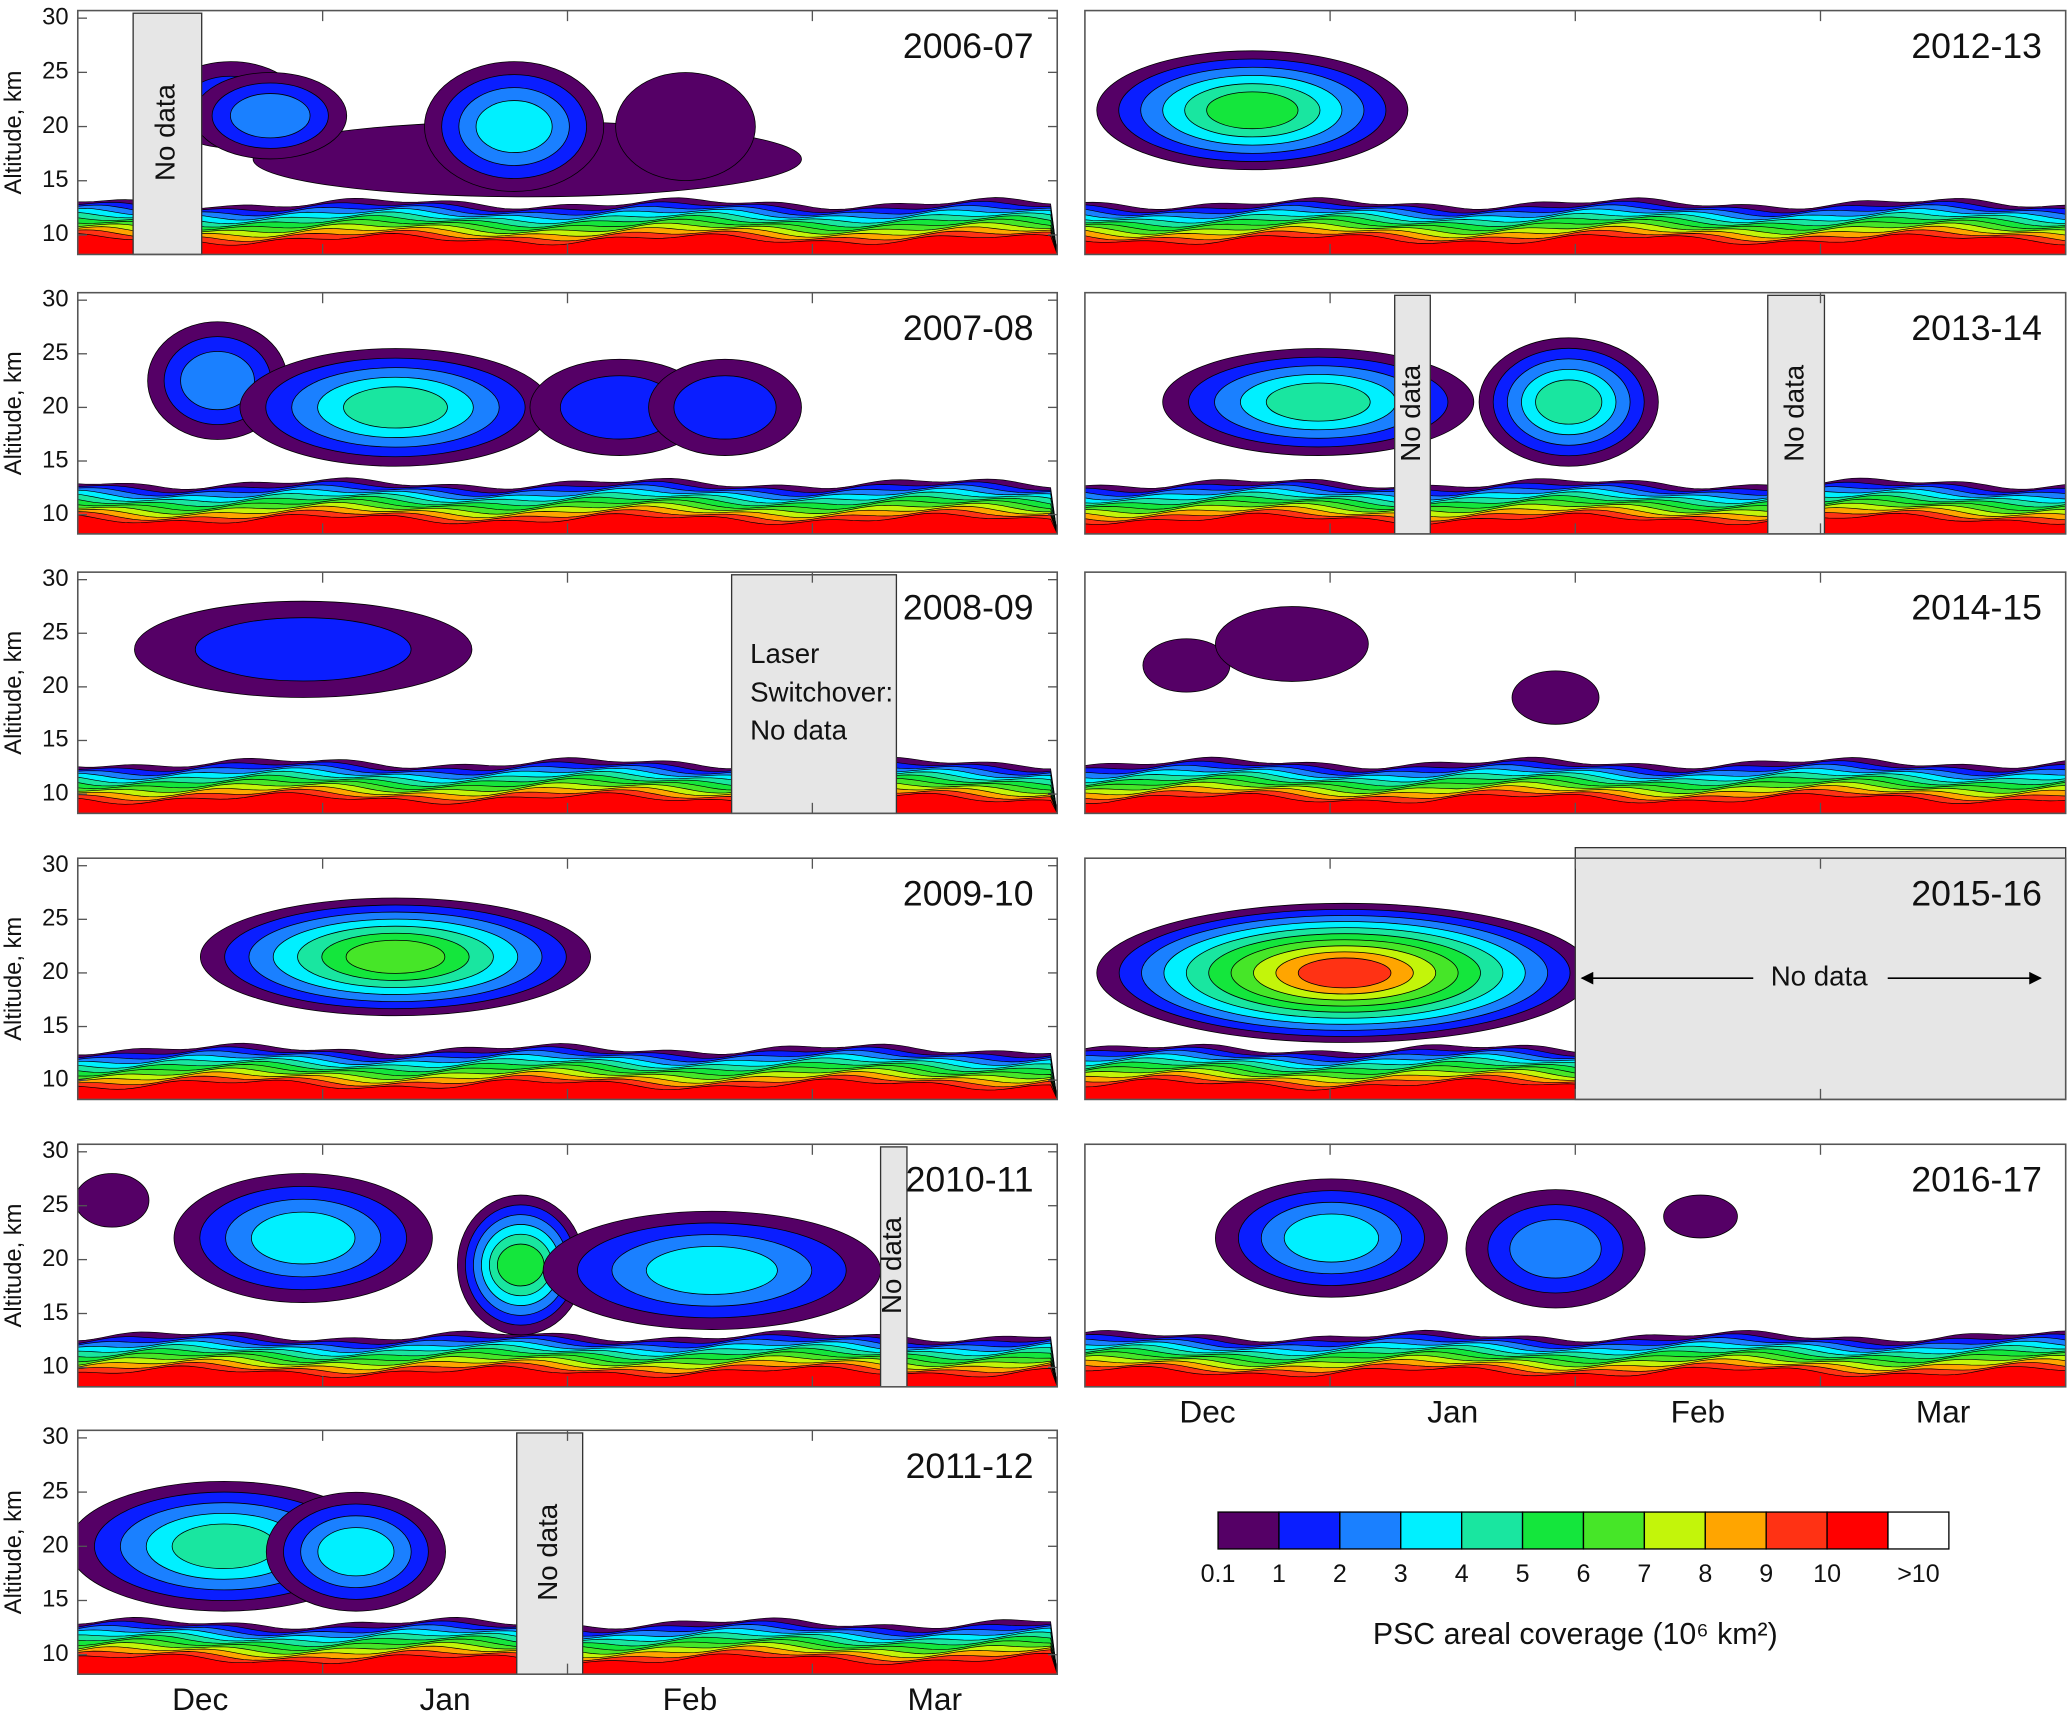 The width and height of the screenshot is (2067, 1723). What do you see at coordinates (968, 608) in the screenshot?
I see `panel-title: 2008-09` at bounding box center [968, 608].